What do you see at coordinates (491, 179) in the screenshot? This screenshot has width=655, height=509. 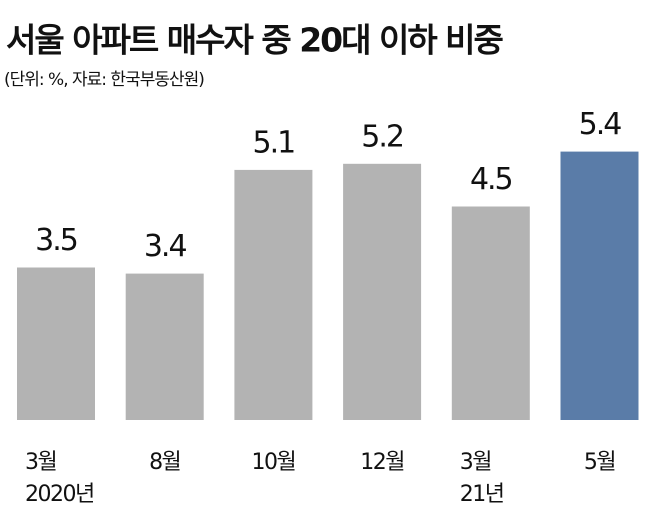 I see `value-label: 4.5` at bounding box center [491, 179].